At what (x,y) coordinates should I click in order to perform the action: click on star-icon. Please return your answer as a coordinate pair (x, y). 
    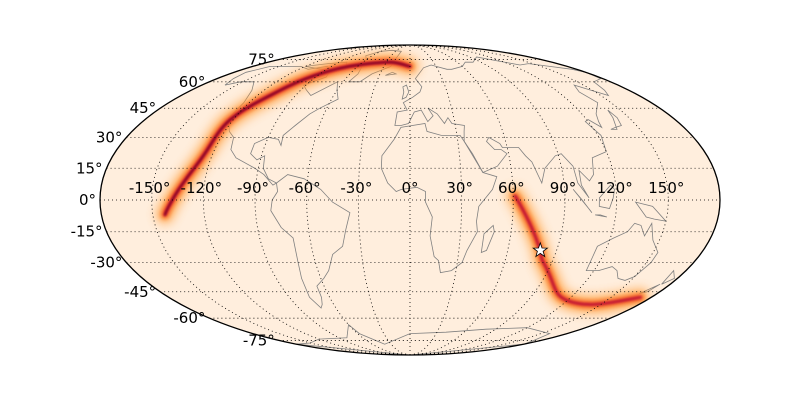
    Looking at the image, I should click on (540, 249).